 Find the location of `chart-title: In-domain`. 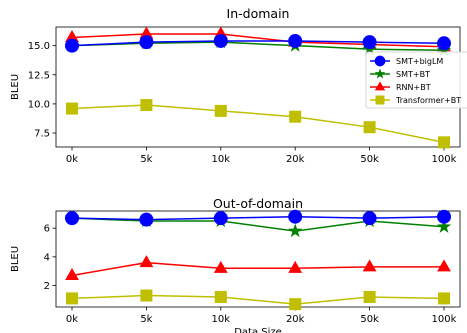

chart-title: In-domain is located at coordinates (258, 13).